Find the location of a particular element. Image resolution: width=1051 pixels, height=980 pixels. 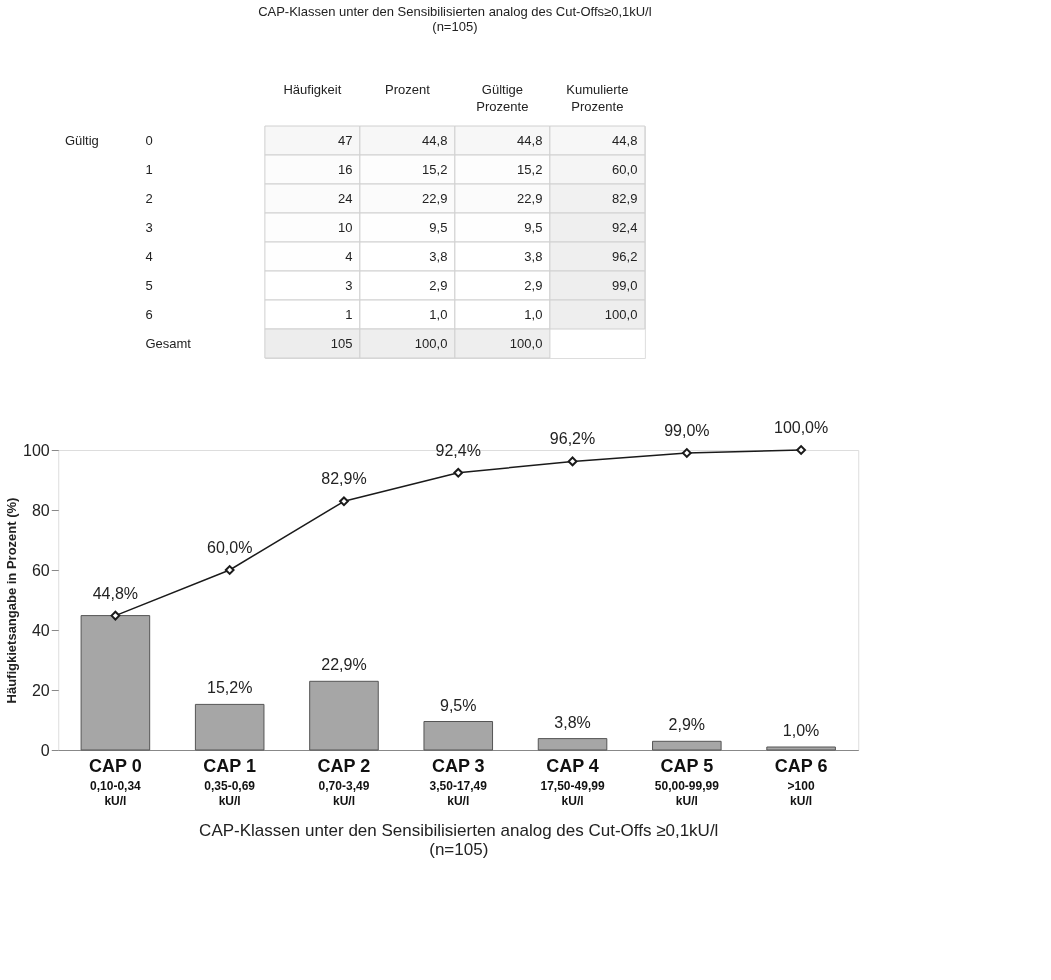

data-label: 3 is located at coordinates (349, 285).